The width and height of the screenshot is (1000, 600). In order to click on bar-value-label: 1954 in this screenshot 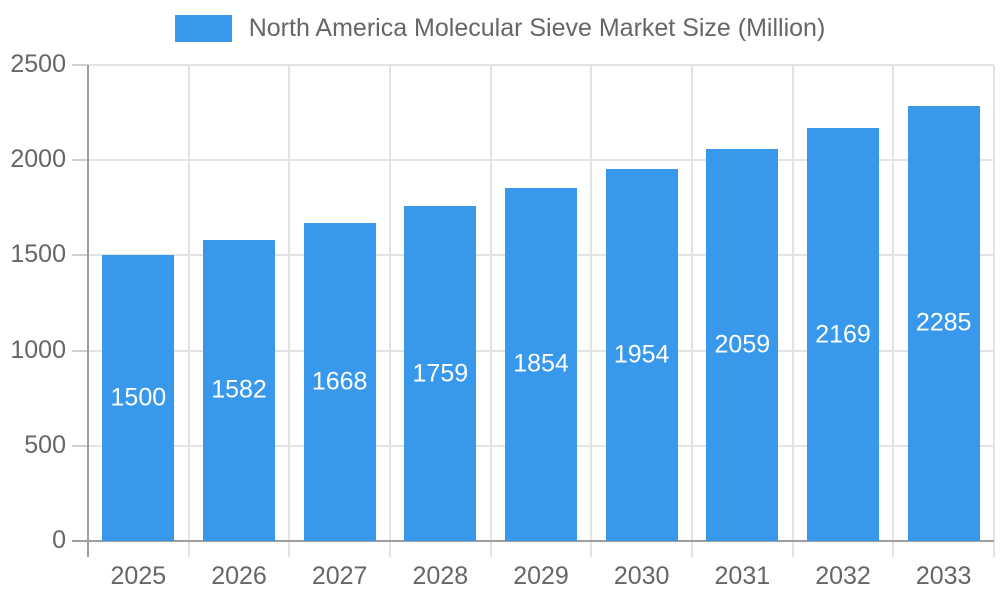, I will do `click(641, 354)`.